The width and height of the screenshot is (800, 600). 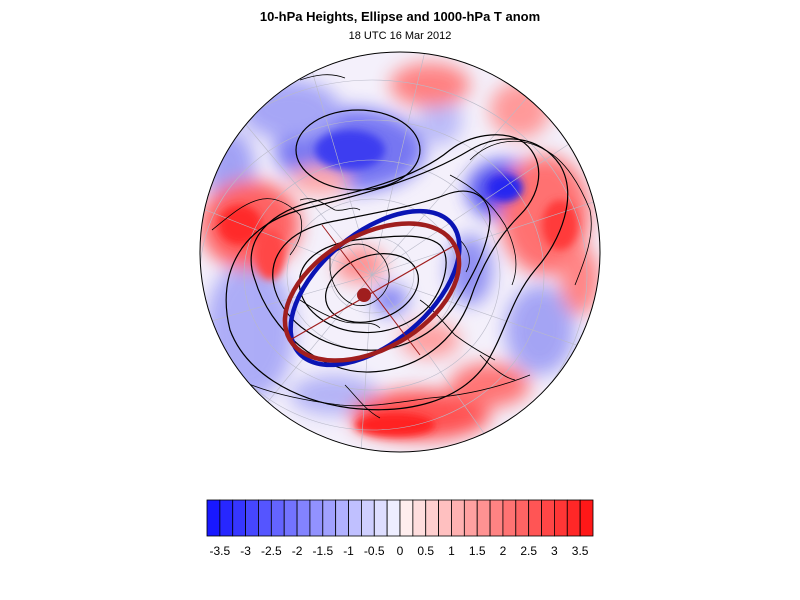 I want to click on colorbar-swatches, so click(x=400, y=518).